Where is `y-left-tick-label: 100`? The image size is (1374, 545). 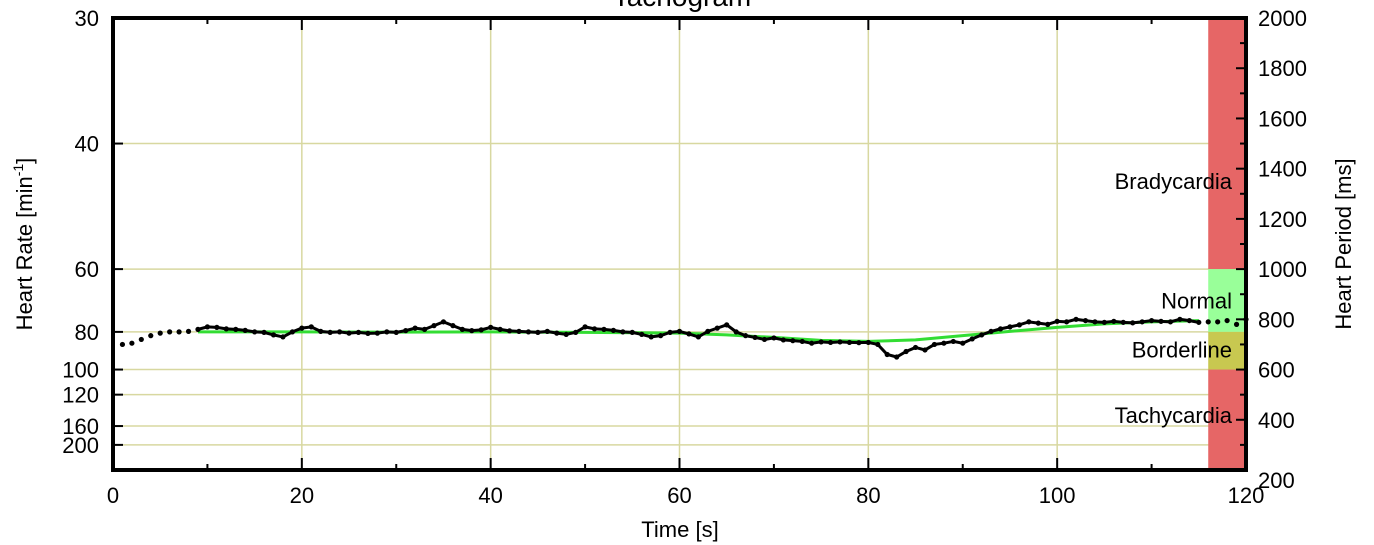
y-left-tick-label: 100 is located at coordinates (80, 370).